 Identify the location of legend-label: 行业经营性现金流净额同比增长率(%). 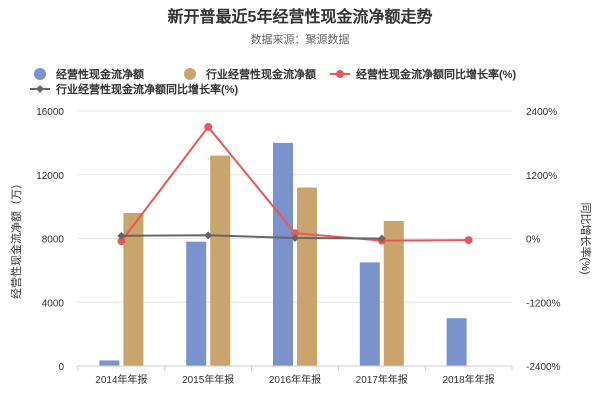
(146, 89).